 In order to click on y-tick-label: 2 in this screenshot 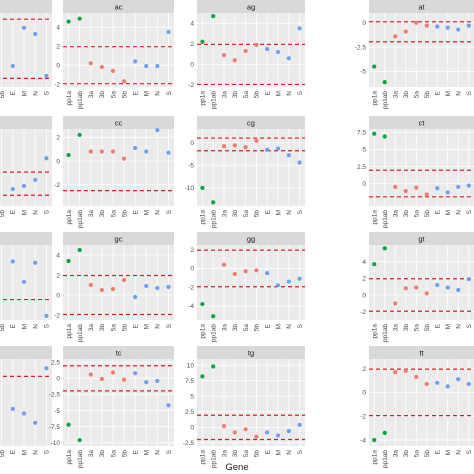, I will do `click(58, 47)`.